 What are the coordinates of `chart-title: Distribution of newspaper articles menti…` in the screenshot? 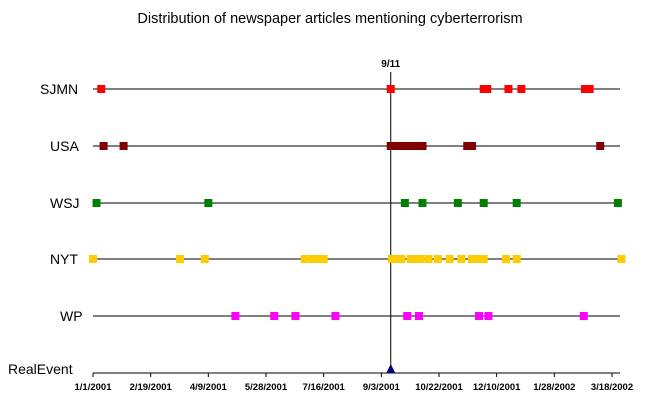 It's located at (329, 19).